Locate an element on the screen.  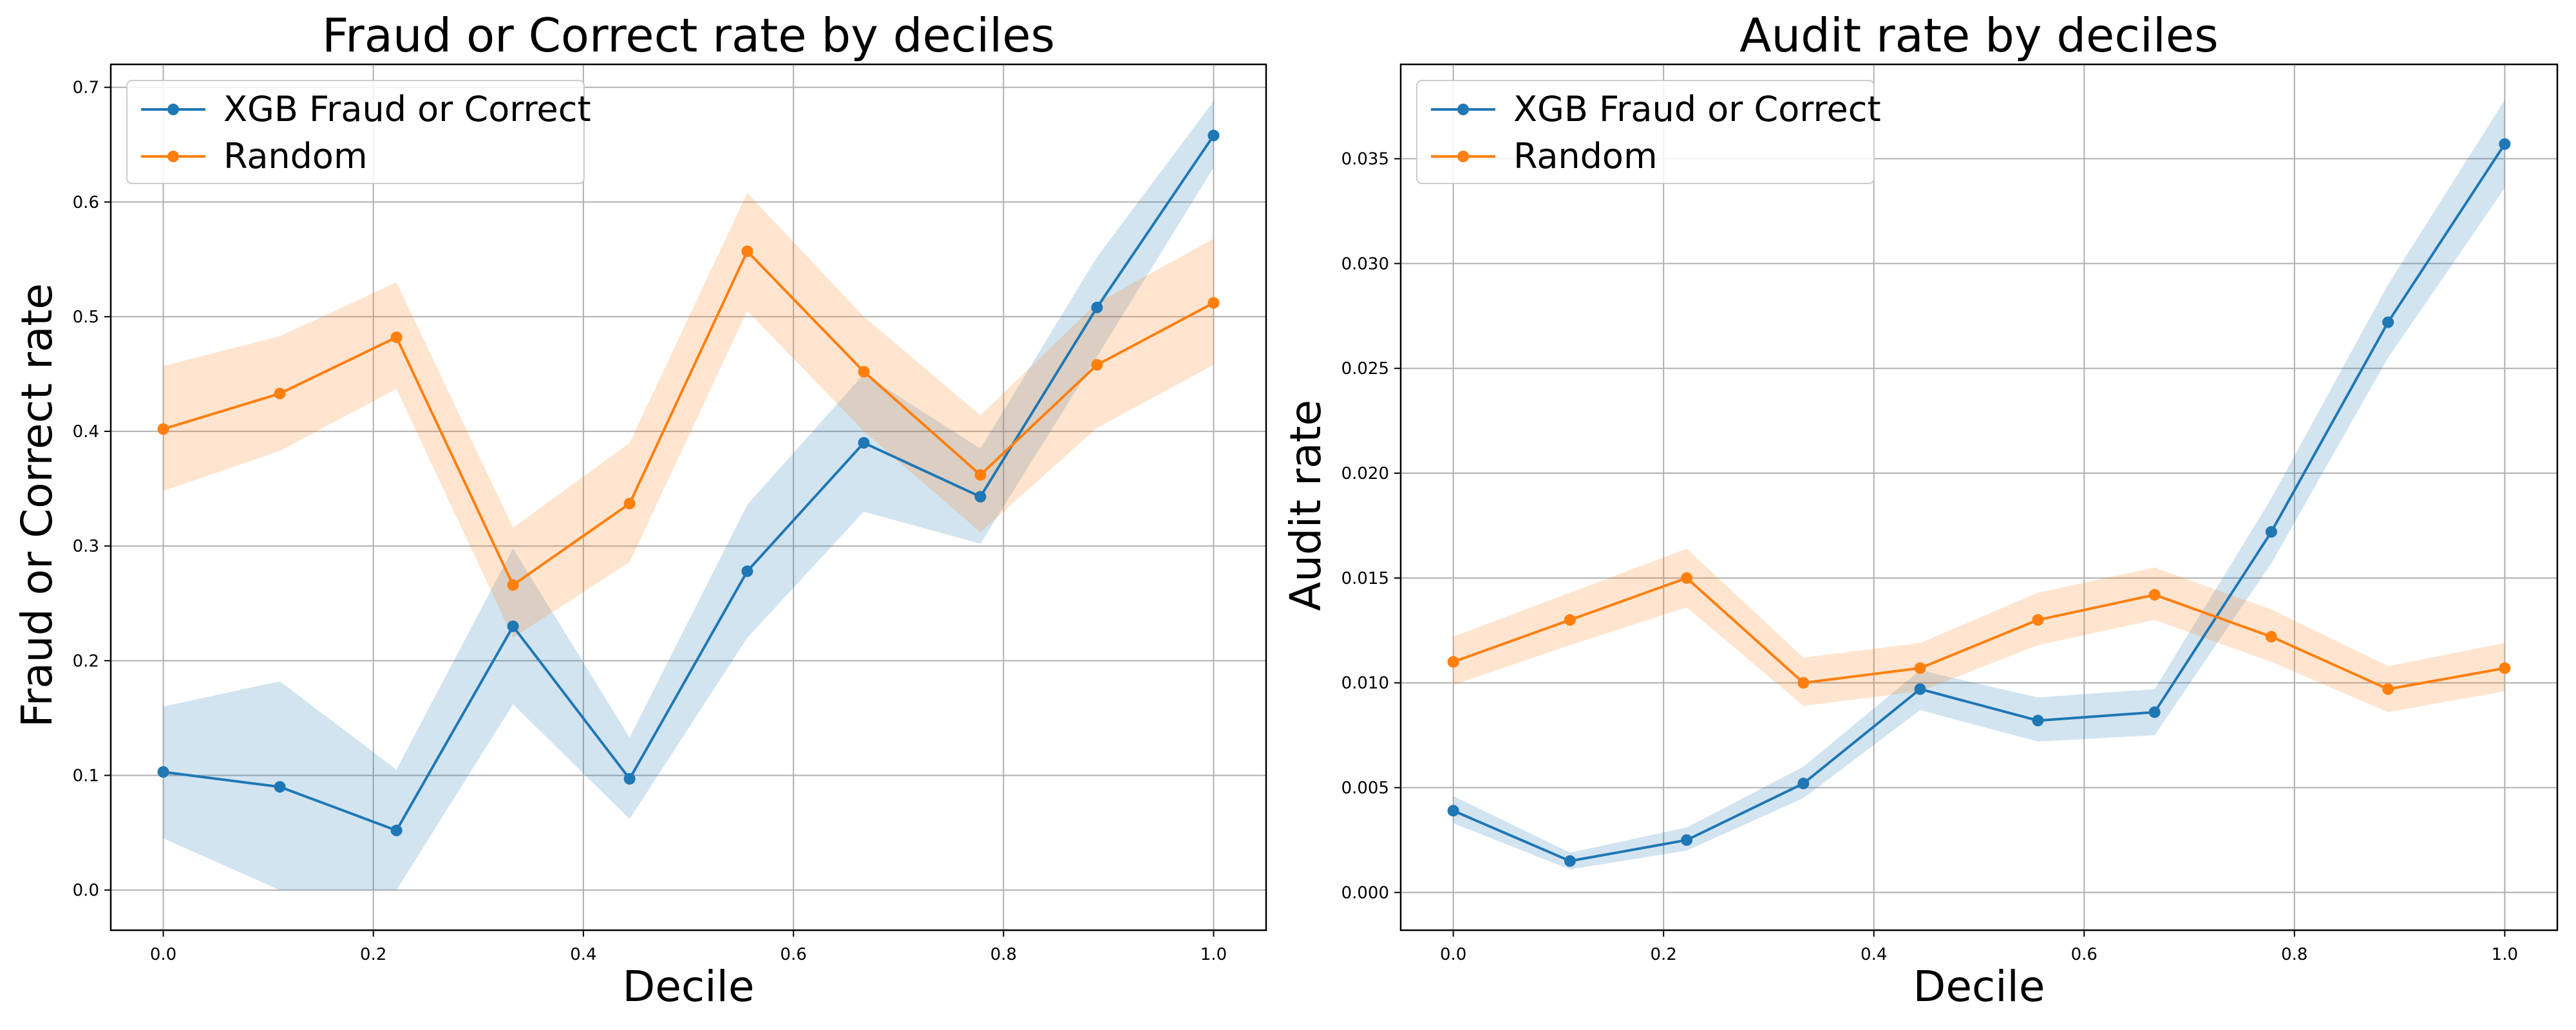
y-axis-label: Audit rate is located at coordinates (1306, 505).